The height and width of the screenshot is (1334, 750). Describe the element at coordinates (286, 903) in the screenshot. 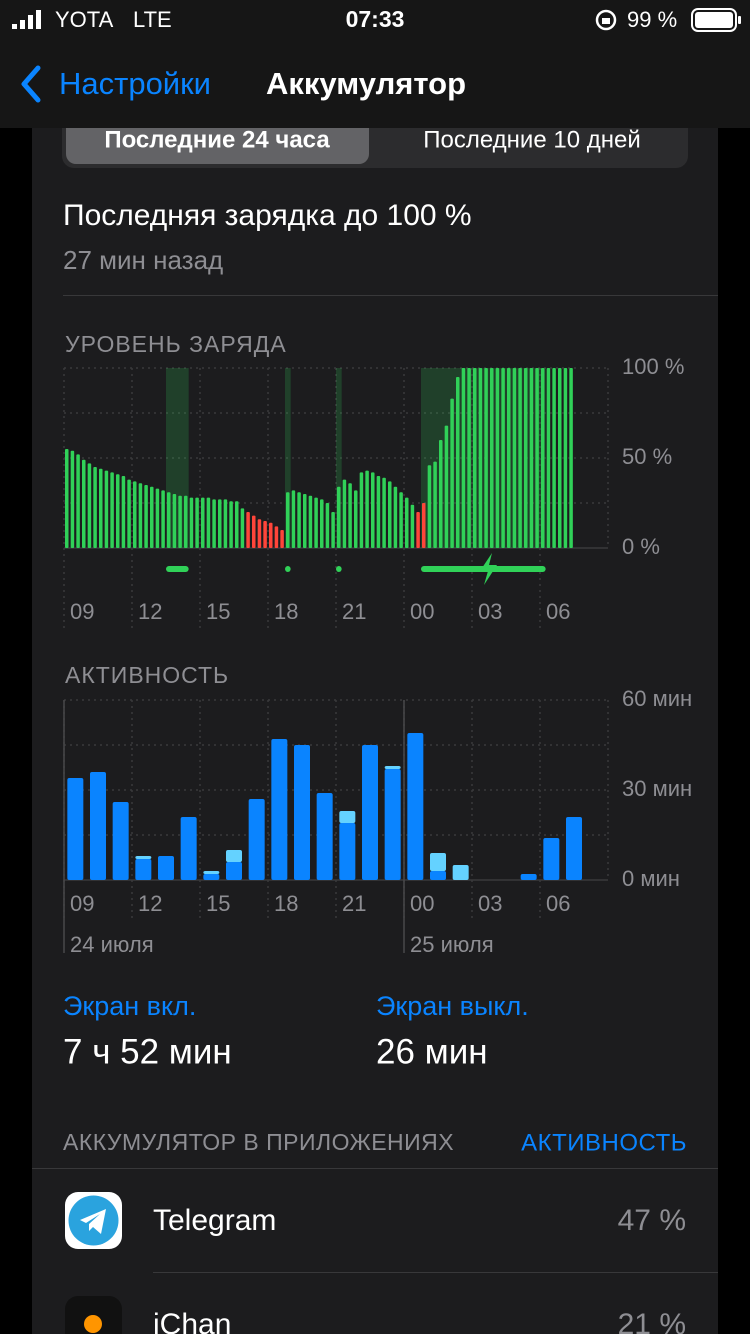

I see `x-tick-label: 18` at that location.